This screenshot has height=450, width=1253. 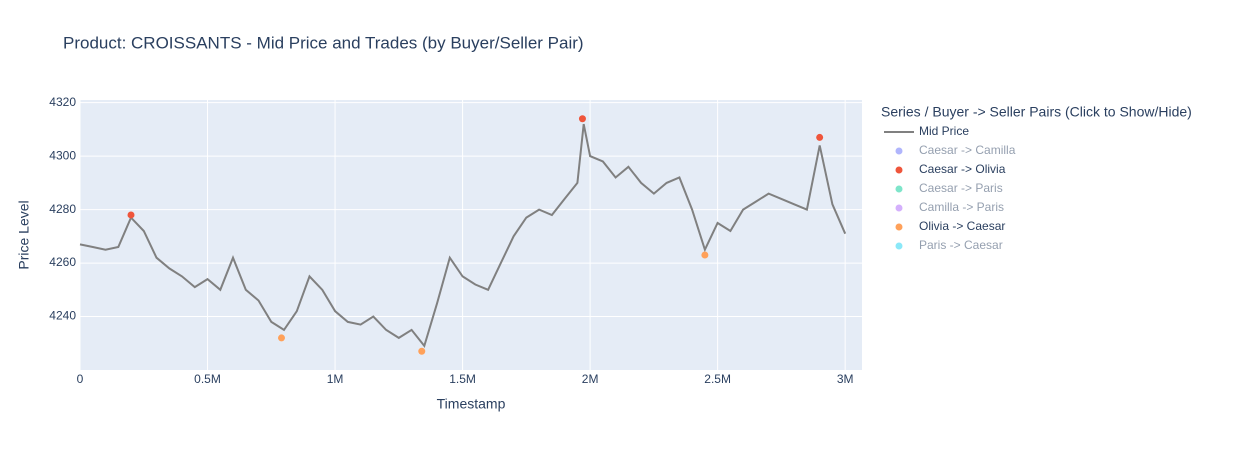 What do you see at coordinates (24, 234) in the screenshot?
I see `y-axis-title: Price Level` at bounding box center [24, 234].